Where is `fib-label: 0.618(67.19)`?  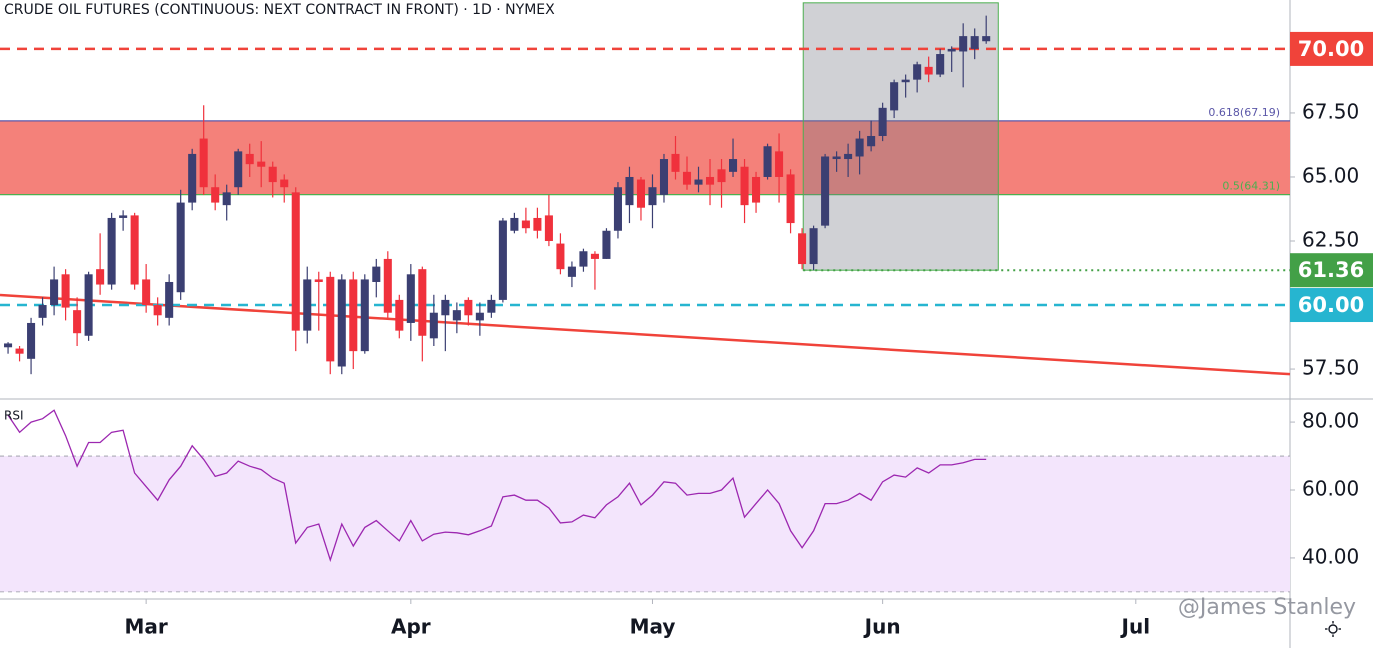 fib-label: 0.618(67.19) is located at coordinates (1244, 112).